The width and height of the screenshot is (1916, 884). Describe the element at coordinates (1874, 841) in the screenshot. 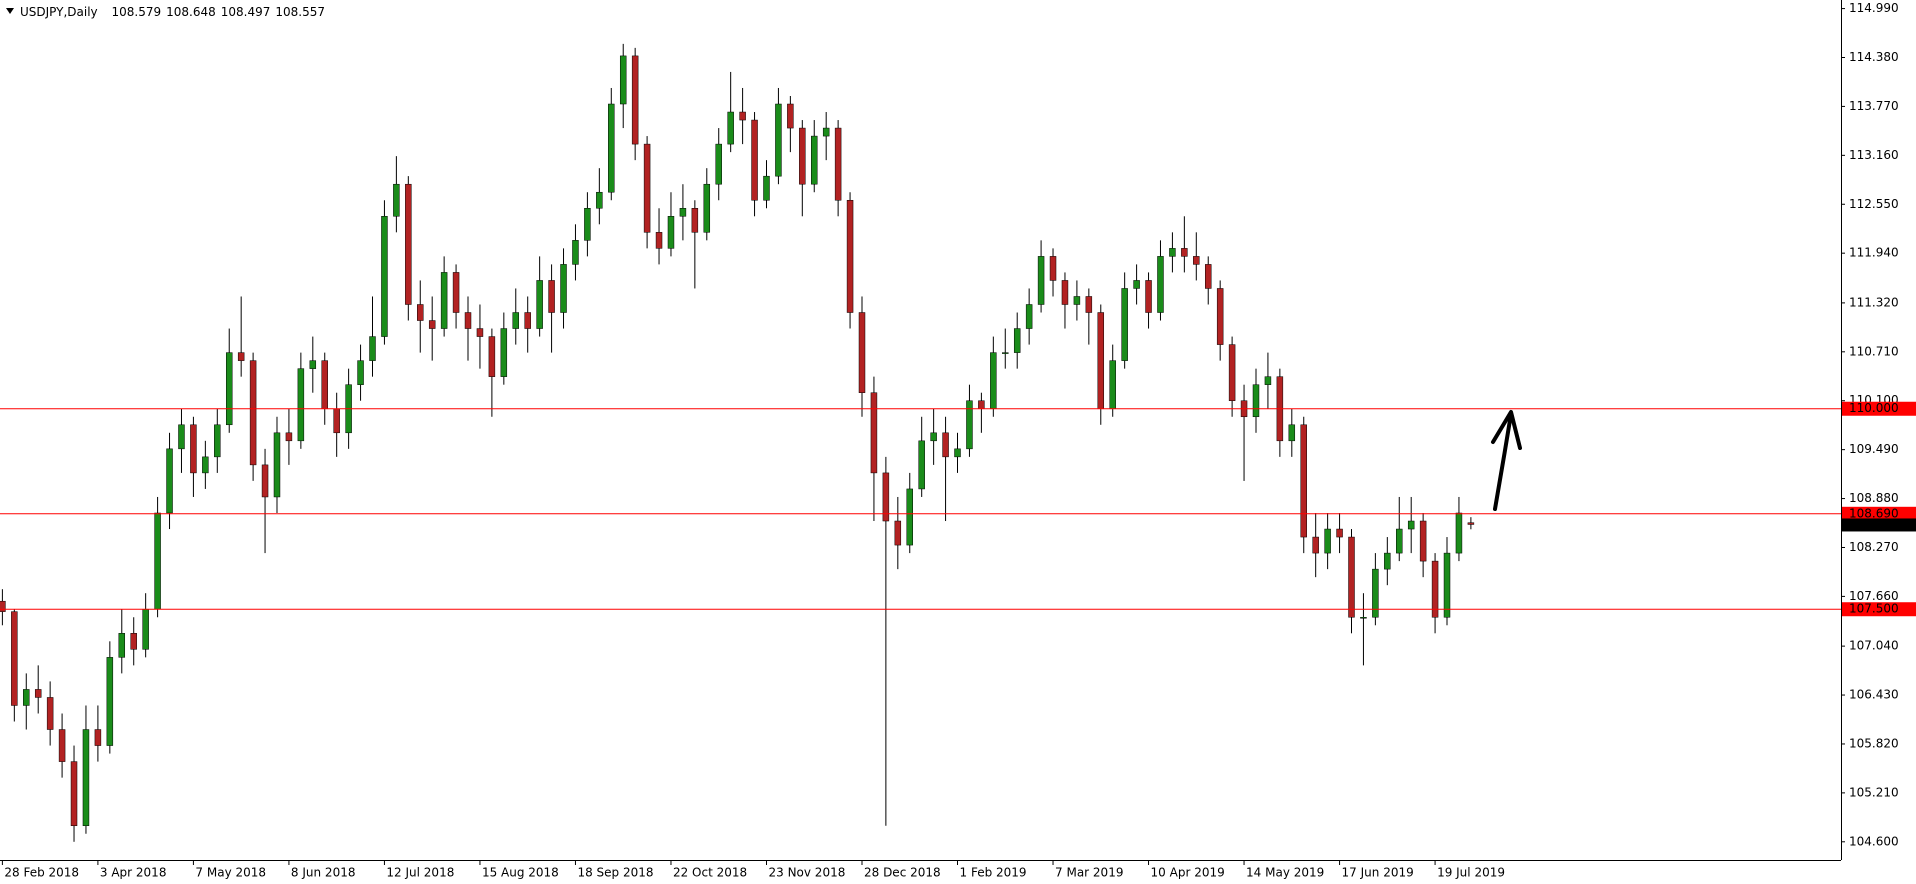

I see `y-tick-label: 104.600` at that location.